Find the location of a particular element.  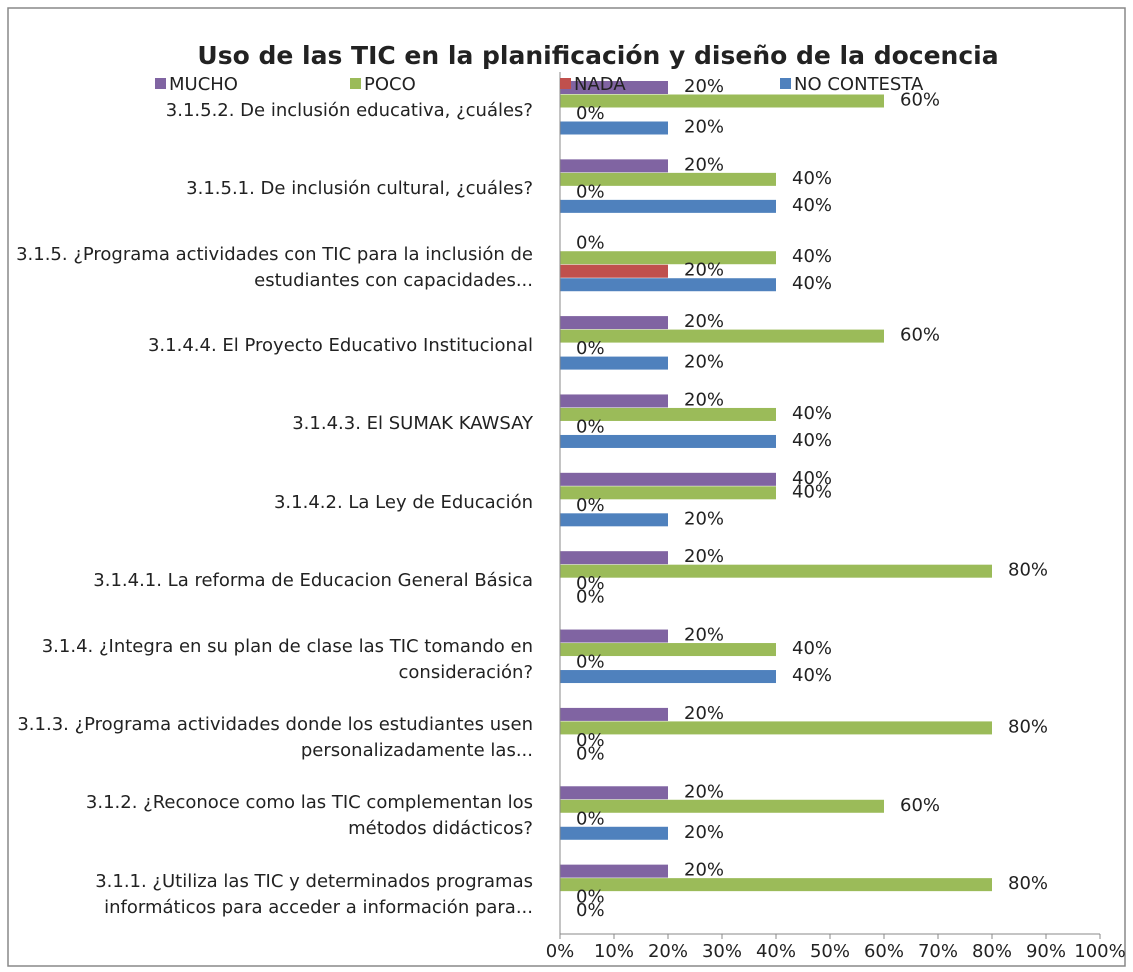

legend-label: MUCHO is located at coordinates (203, 84).